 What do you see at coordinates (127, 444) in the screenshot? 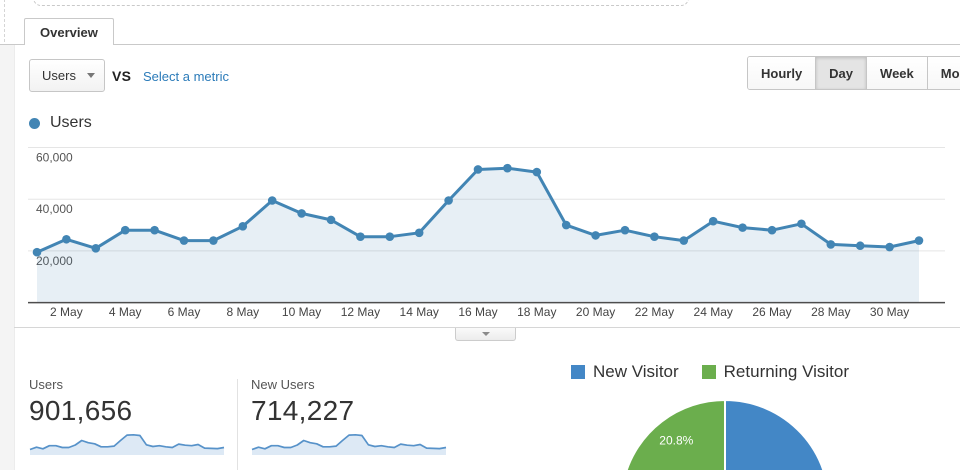
I see `users-sparkline` at bounding box center [127, 444].